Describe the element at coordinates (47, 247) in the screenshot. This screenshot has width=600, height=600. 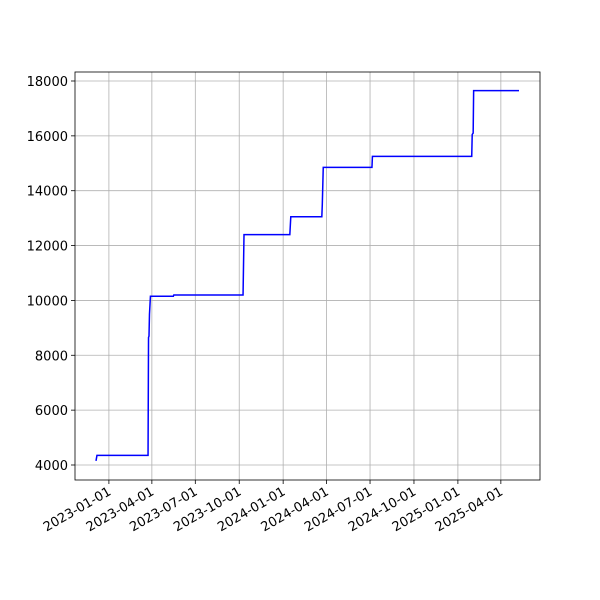
I see `y-tick-label: 12000` at that location.